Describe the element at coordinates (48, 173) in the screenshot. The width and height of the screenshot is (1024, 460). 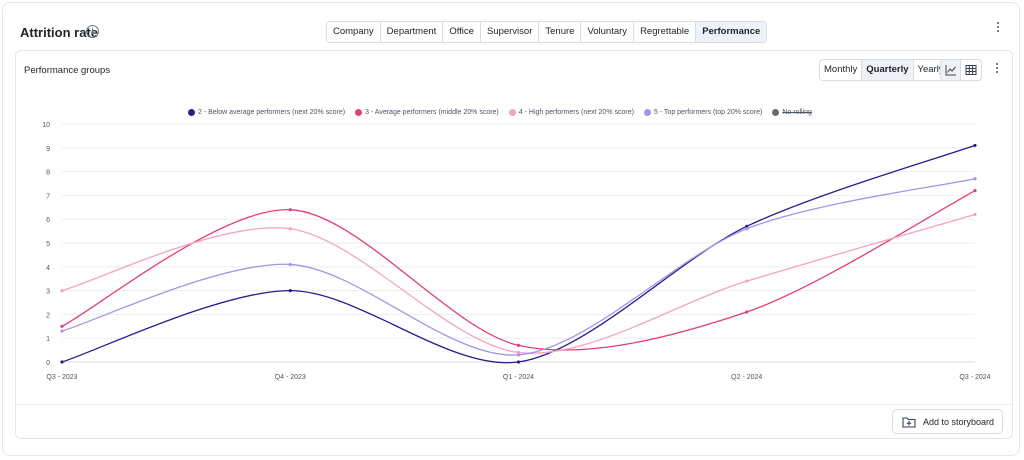
I see `y-tick-label: 8` at that location.